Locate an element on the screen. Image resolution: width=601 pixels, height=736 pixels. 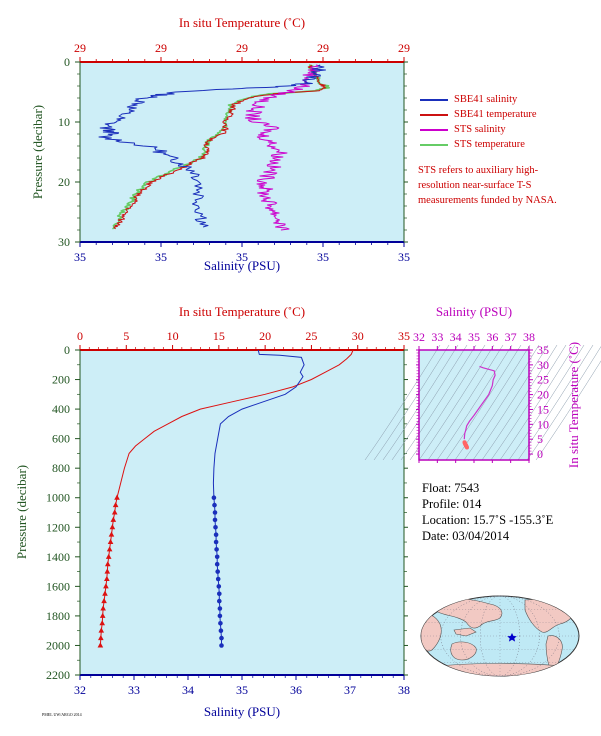
bottom-sal-tick-label: 34 is located at coordinates (188, 690).